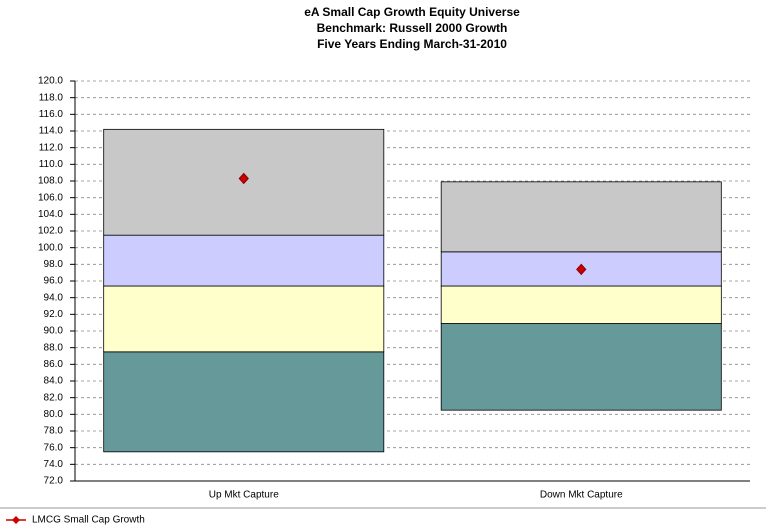 Image resolution: width=766 pixels, height=532 pixels. I want to click on y-tick-label: 114.0, so click(51, 131).